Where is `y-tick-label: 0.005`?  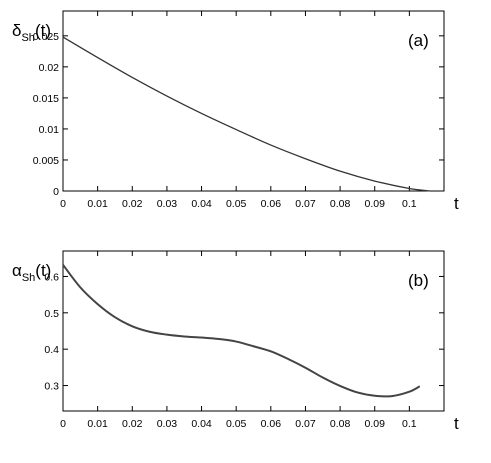 y-tick-label: 0.005 is located at coordinates (46, 161).